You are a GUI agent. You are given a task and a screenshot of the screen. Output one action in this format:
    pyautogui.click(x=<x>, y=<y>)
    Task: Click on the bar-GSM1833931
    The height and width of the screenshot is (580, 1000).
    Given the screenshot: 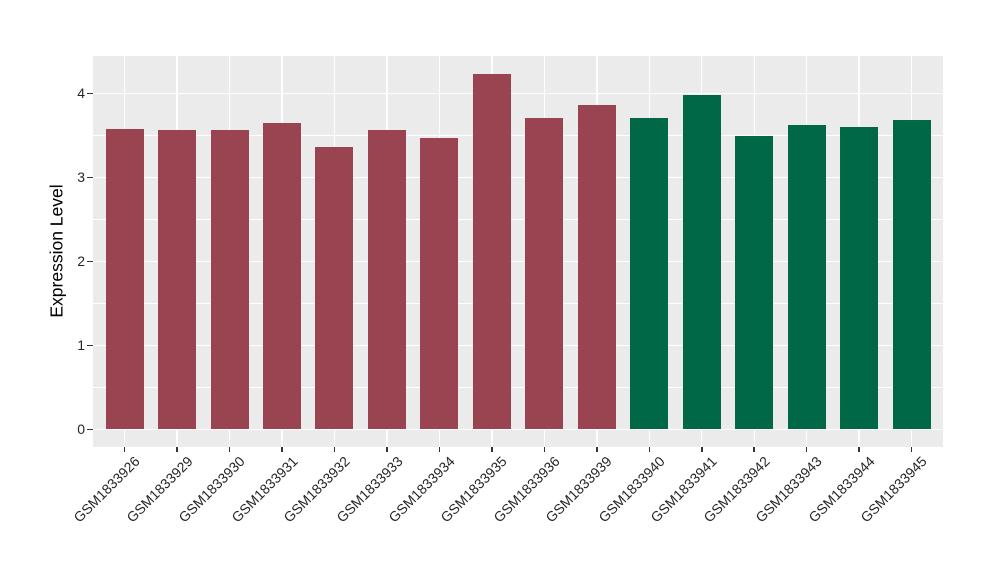 What is the action you would take?
    pyautogui.click(x=282, y=276)
    